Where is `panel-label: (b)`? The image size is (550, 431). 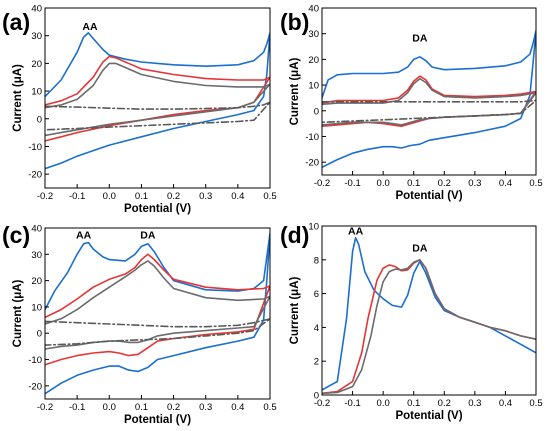
panel-label: (b) is located at coordinates (294, 22).